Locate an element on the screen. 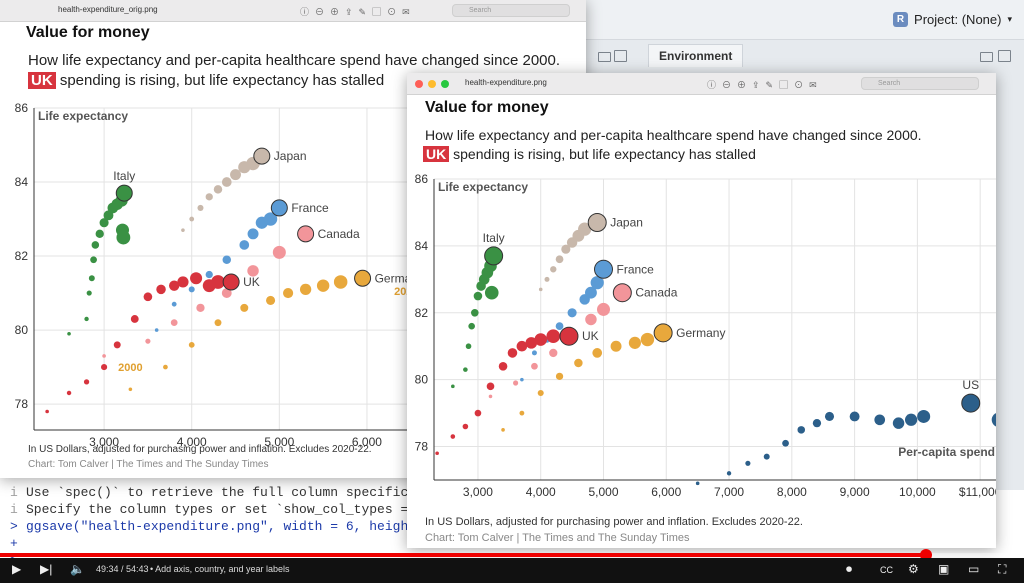  year-label: 2000 is located at coordinates (130, 368).